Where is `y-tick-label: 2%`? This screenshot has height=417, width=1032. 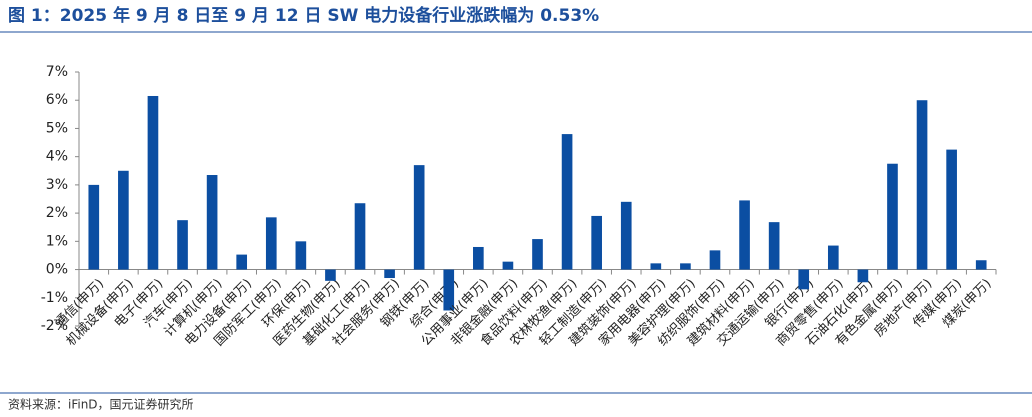 y-tick-label: 2% is located at coordinates (57, 213).